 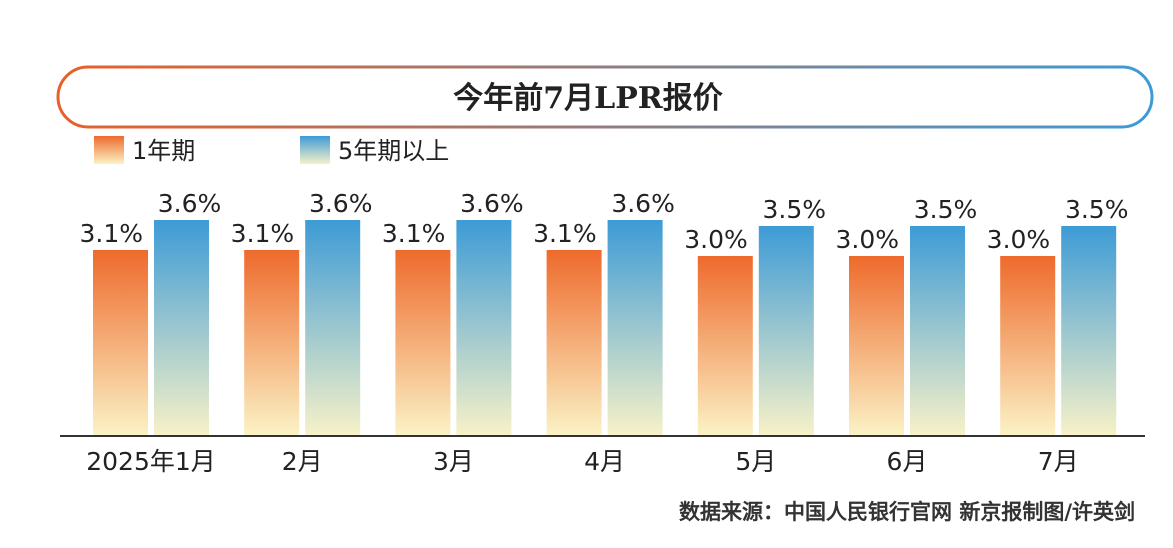 What do you see at coordinates (453, 461) in the screenshot?
I see `x-tick-label-3: 3月` at bounding box center [453, 461].